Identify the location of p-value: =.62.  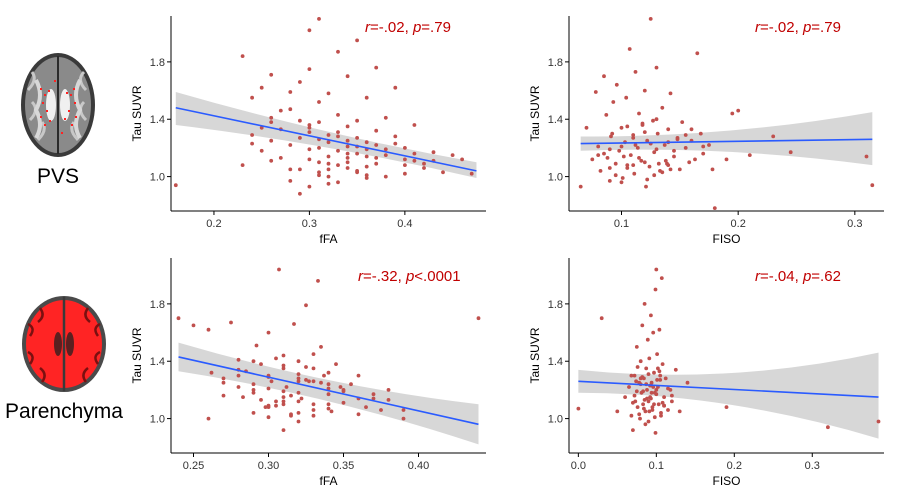
(826, 276).